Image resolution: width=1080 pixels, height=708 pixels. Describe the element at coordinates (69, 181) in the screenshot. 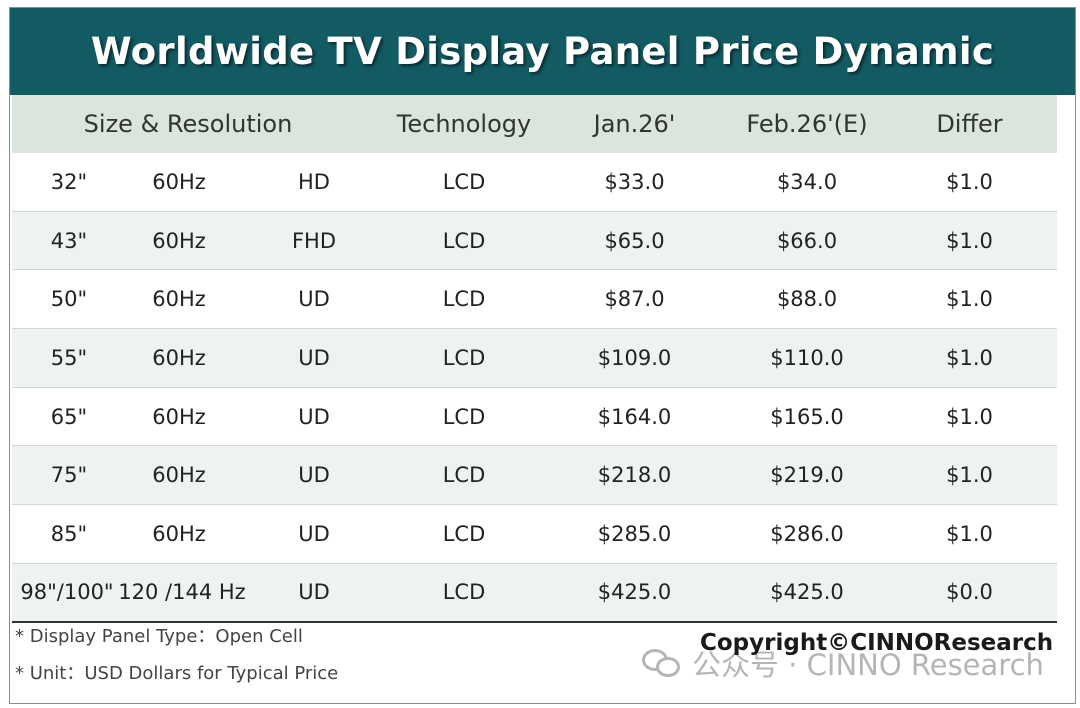

I see `cell-size: 32"` at that location.